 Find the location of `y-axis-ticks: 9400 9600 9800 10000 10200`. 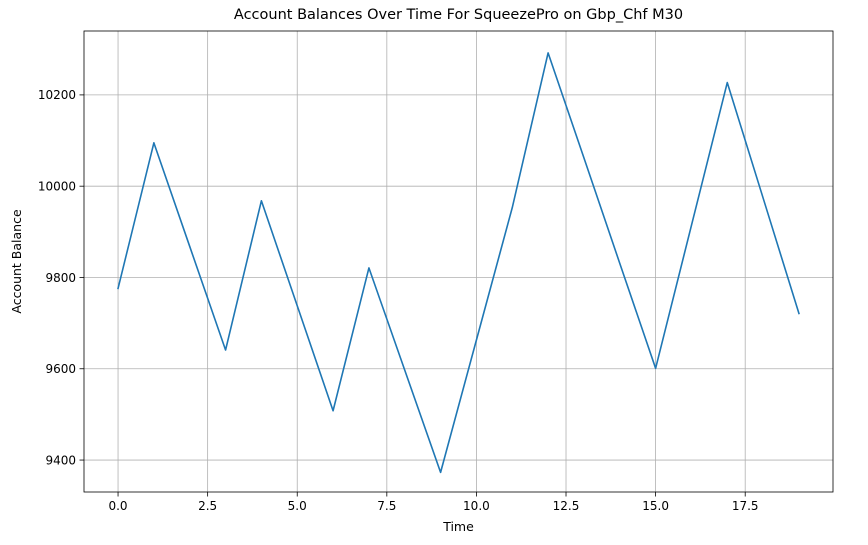

y-axis-ticks: 9400 9600 9800 10000 10200 is located at coordinates (61, 277).